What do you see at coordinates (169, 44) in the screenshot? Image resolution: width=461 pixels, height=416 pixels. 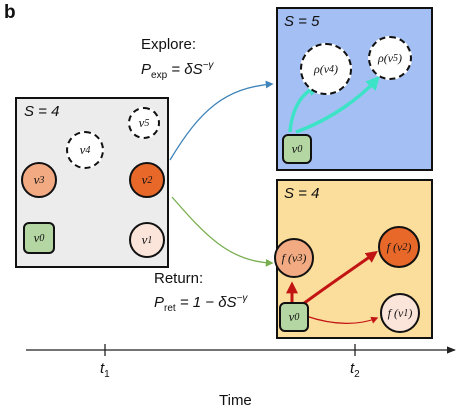 I see `explore-title: Explore:` at bounding box center [169, 44].